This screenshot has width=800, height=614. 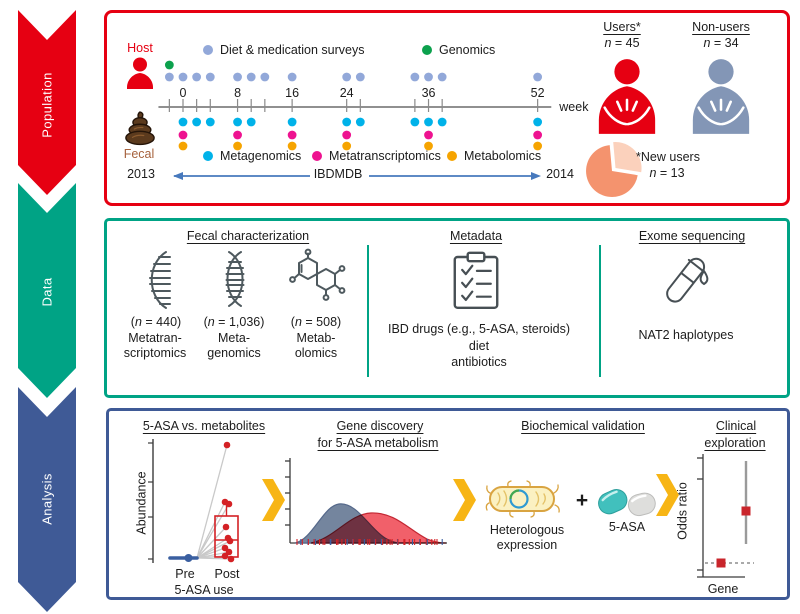 What do you see at coordinates (160, 280) in the screenshot?
I see `rna-icon` at bounding box center [160, 280].